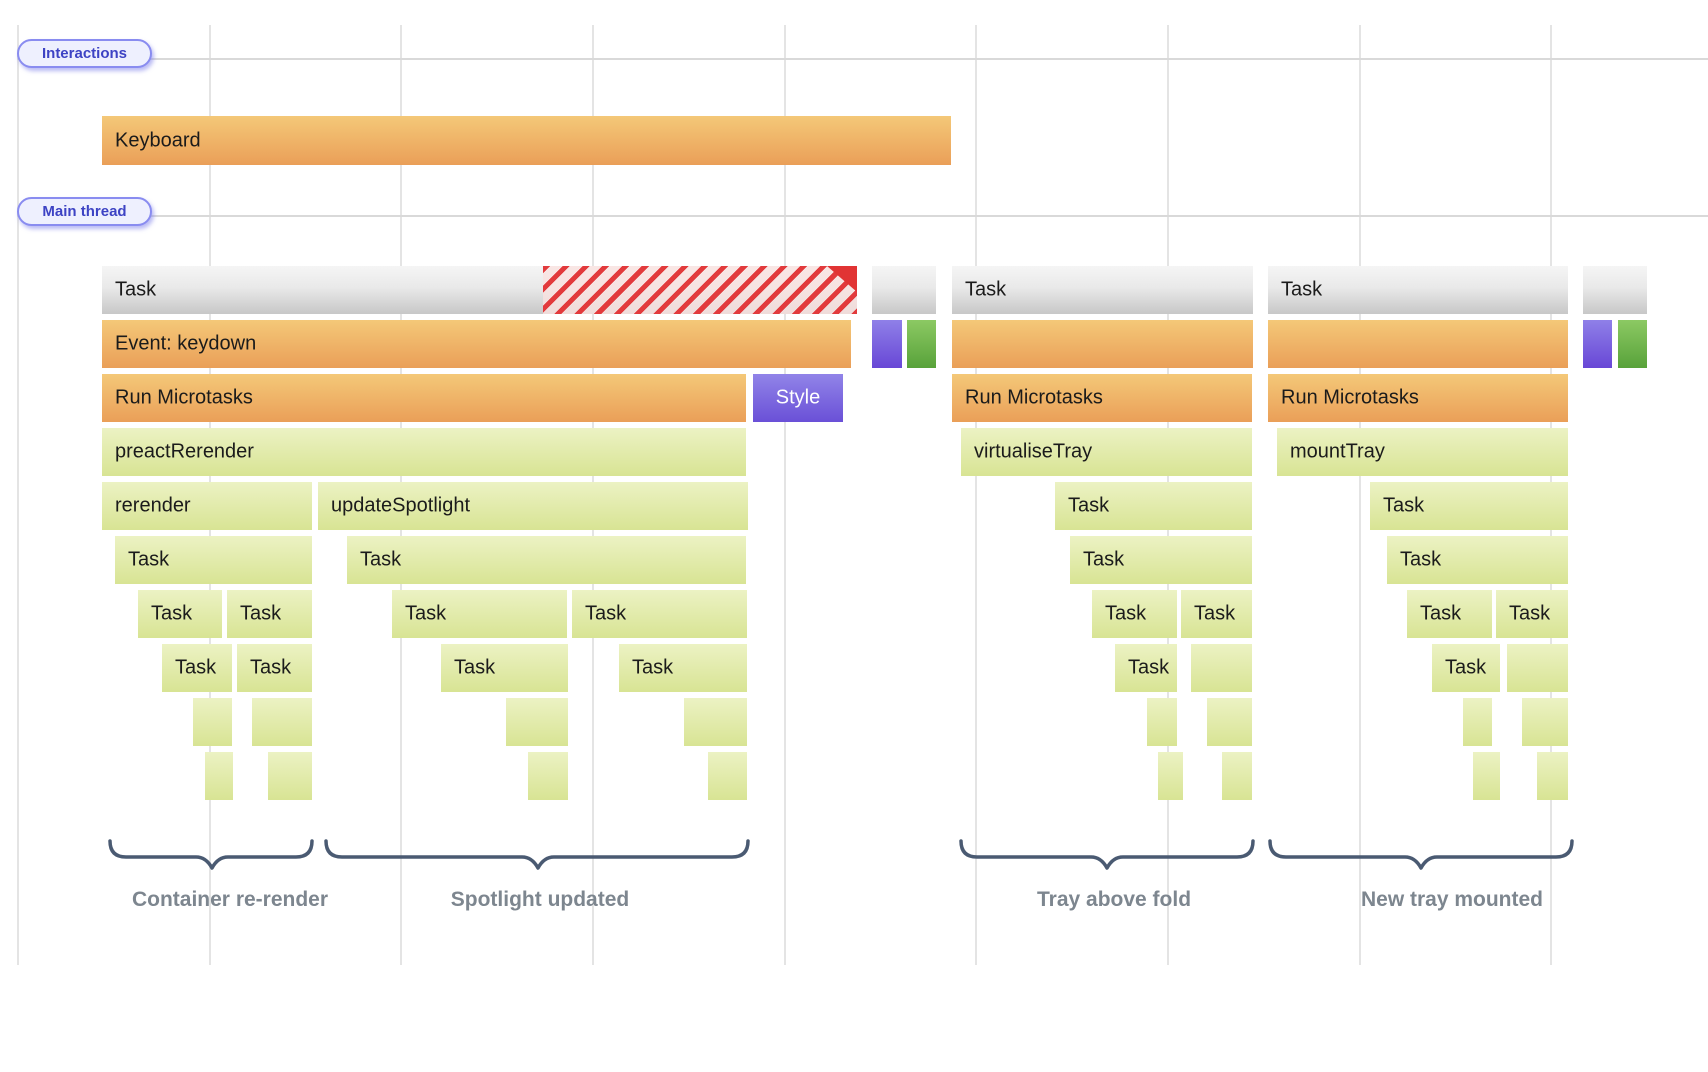 The height and width of the screenshot is (1072, 1708). Describe the element at coordinates (230, 899) in the screenshot. I see `annotation-label-container-re-render: Container re-render` at that location.